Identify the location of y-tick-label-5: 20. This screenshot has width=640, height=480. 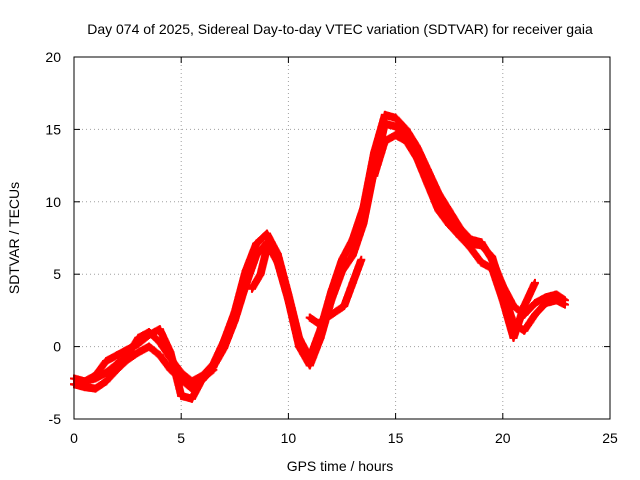
(53, 57).